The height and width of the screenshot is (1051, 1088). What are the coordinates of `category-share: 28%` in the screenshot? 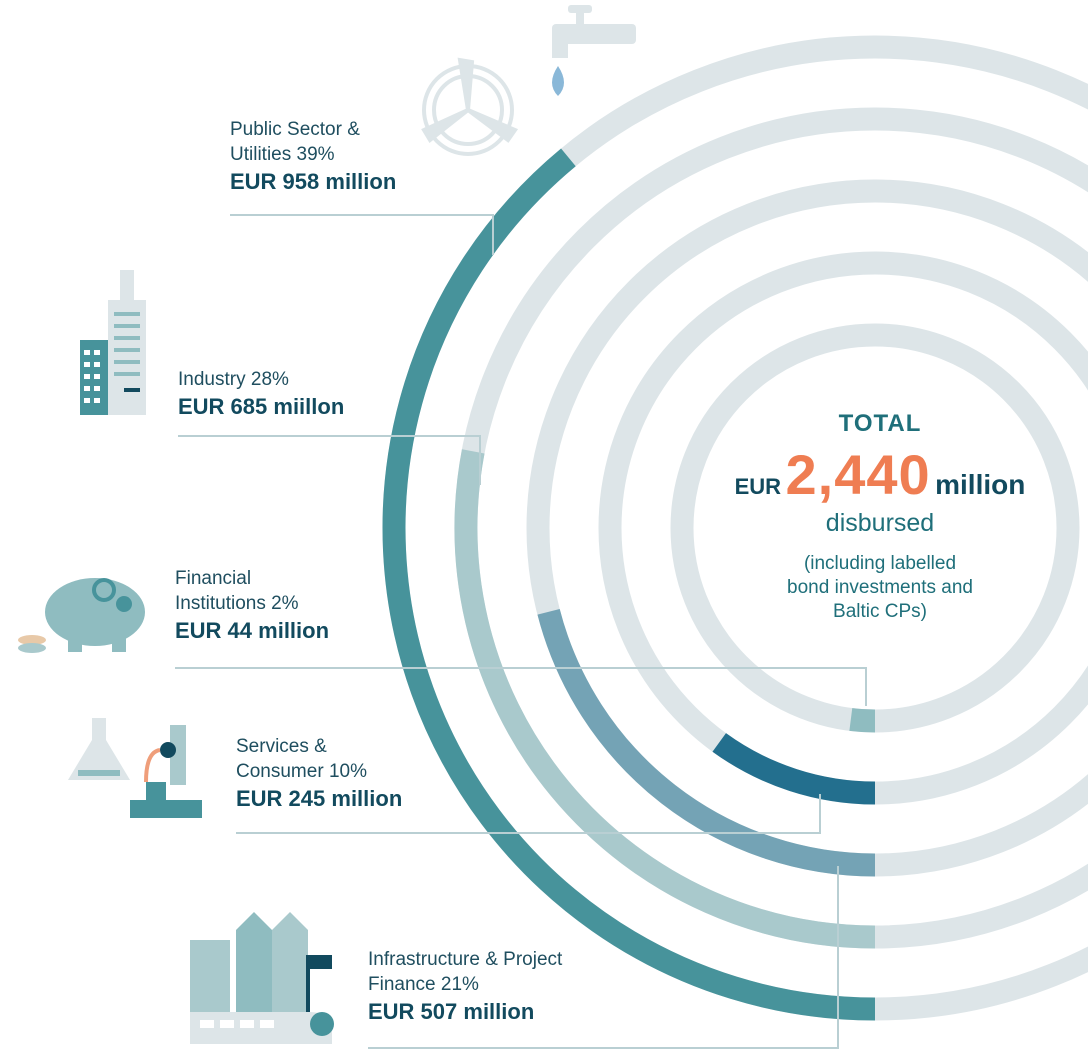 It's located at (269, 379).